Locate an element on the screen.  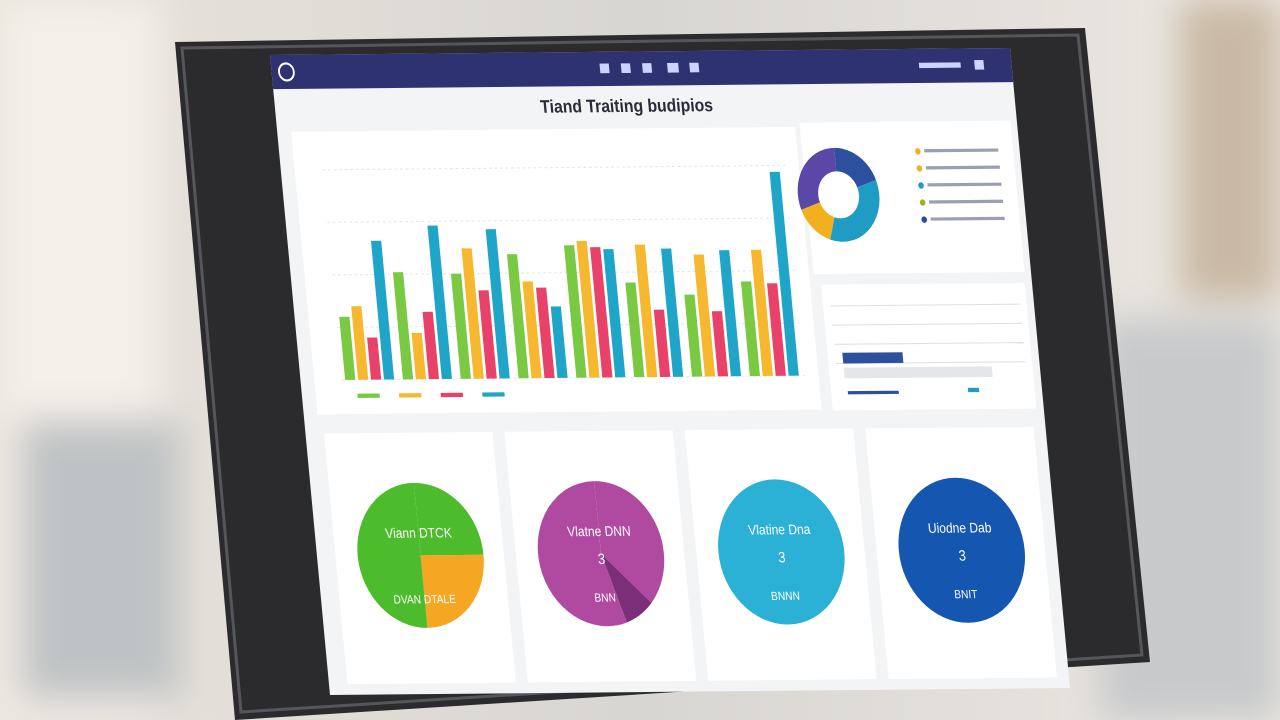
card-title: Viann DTCK is located at coordinates (418, 533).